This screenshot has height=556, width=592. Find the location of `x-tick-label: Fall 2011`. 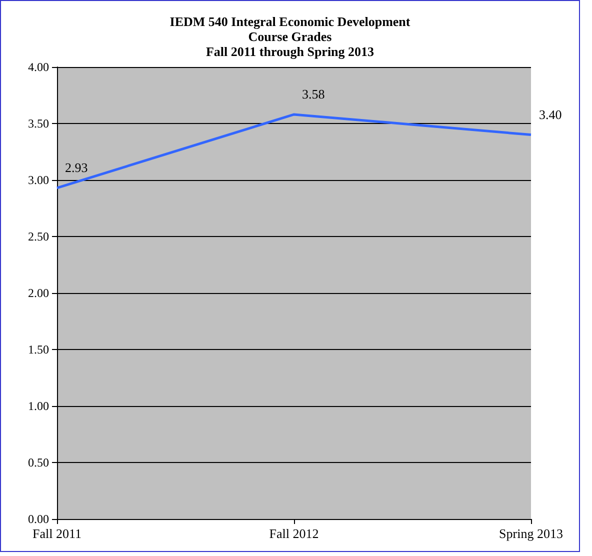

x-tick-label: Fall 2011 is located at coordinates (57, 533).